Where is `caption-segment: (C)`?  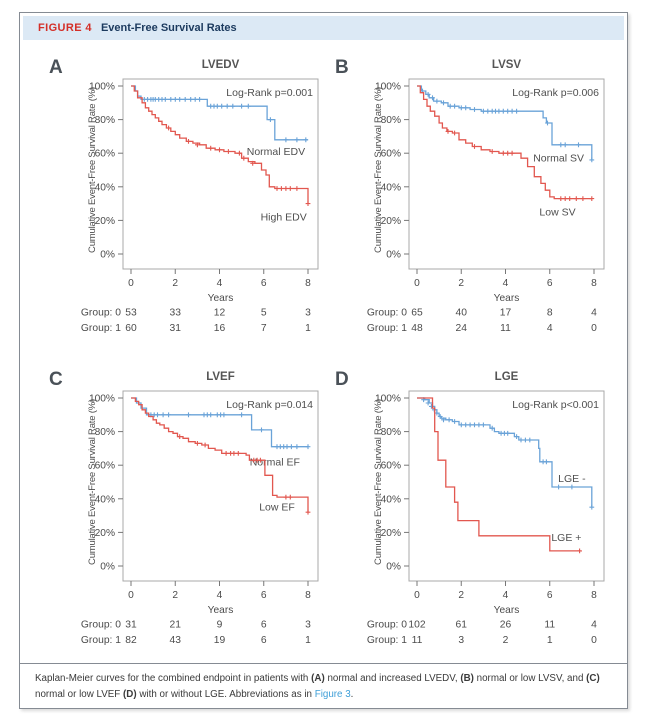 caption-segment: (C) is located at coordinates (593, 678).